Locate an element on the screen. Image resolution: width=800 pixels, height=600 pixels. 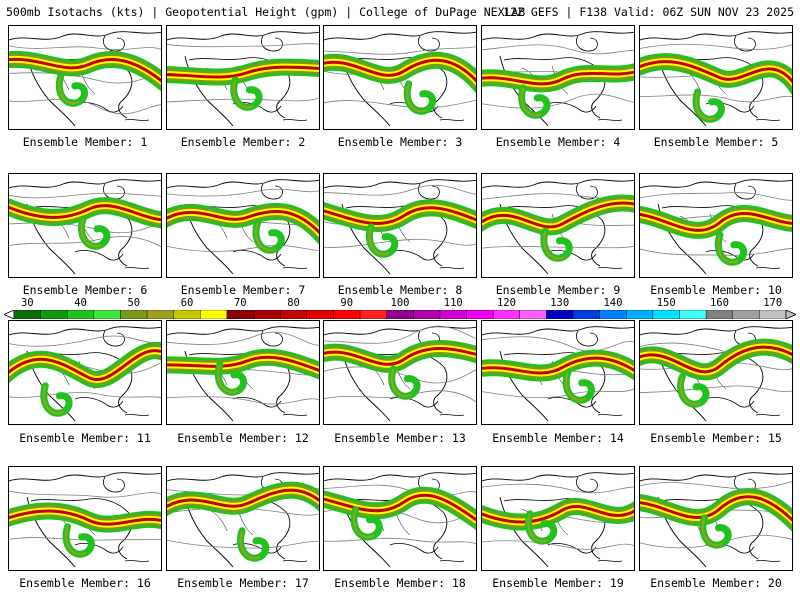
member-label: Ensemble Member: 1 is located at coordinates (85, 142).